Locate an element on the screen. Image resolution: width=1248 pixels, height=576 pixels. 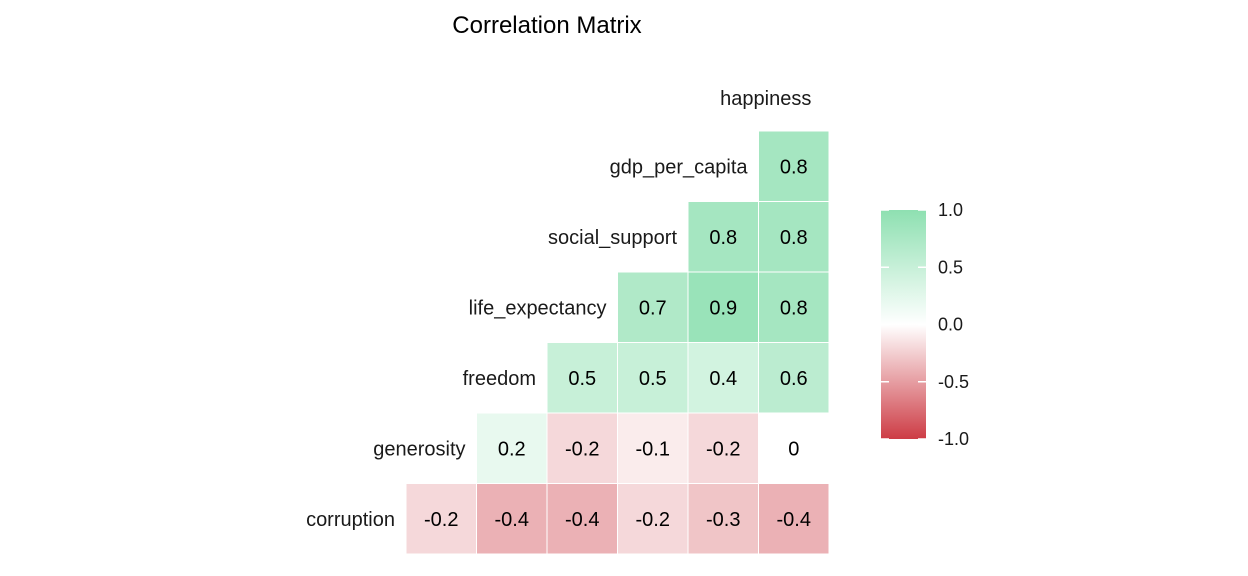
legend-tick-label: 0.5 is located at coordinates (950, 267).